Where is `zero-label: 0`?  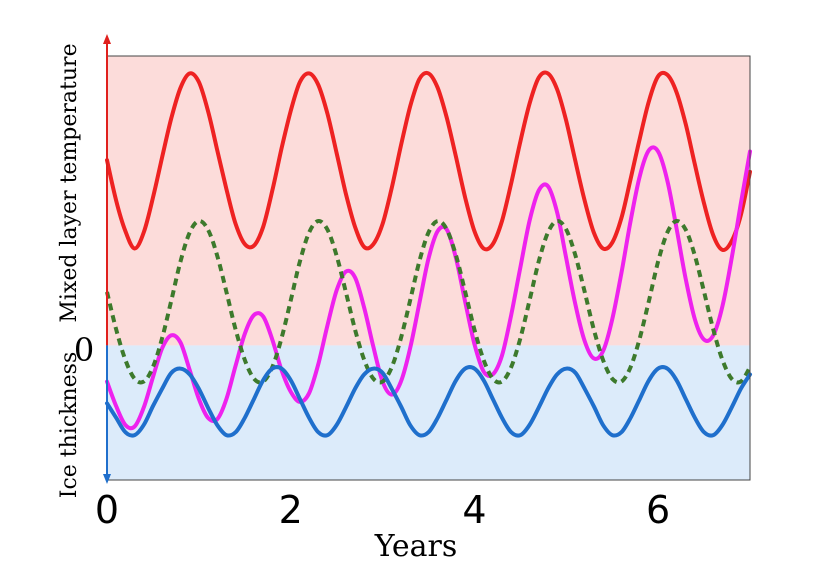 zero-label: 0 is located at coordinates (84, 350).